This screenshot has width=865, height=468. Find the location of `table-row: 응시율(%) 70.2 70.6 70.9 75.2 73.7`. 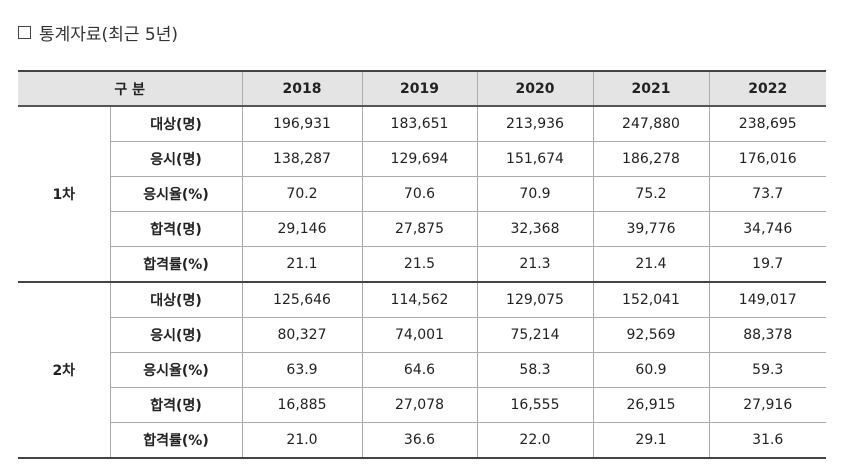

table-row: 응시율(%) 70.2 70.6 70.9 75.2 73.7 is located at coordinates (422, 194).